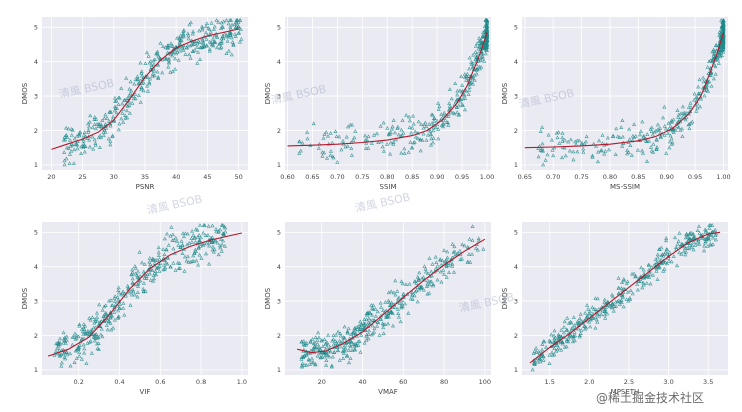 The width and height of the screenshot is (742, 412). Describe the element at coordinates (36, 233) in the screenshot. I see `y-tick-label: 5` at that location.